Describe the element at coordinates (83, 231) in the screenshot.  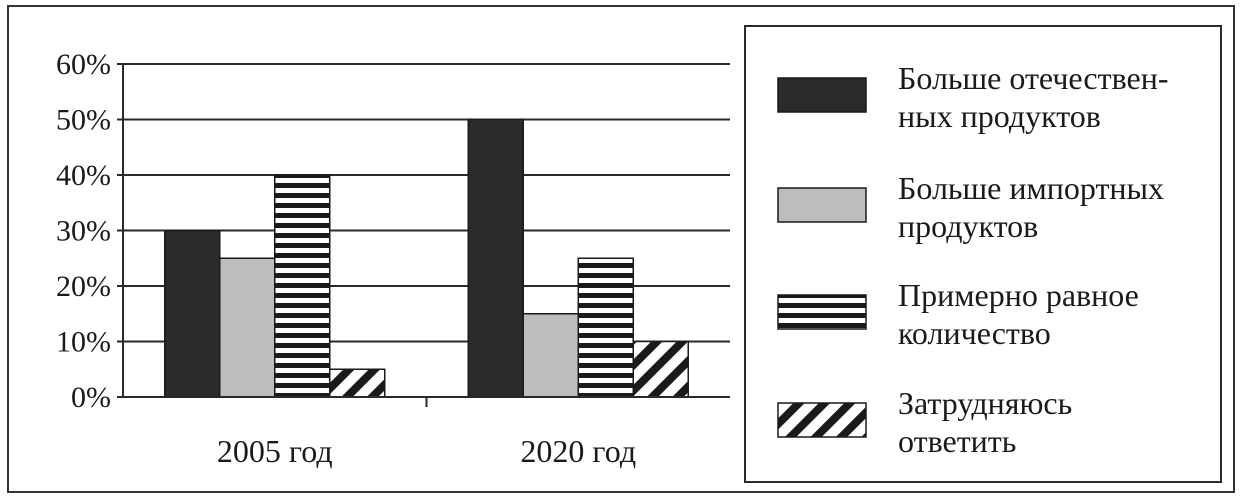
I see `y-tick-label: 30%` at that location.